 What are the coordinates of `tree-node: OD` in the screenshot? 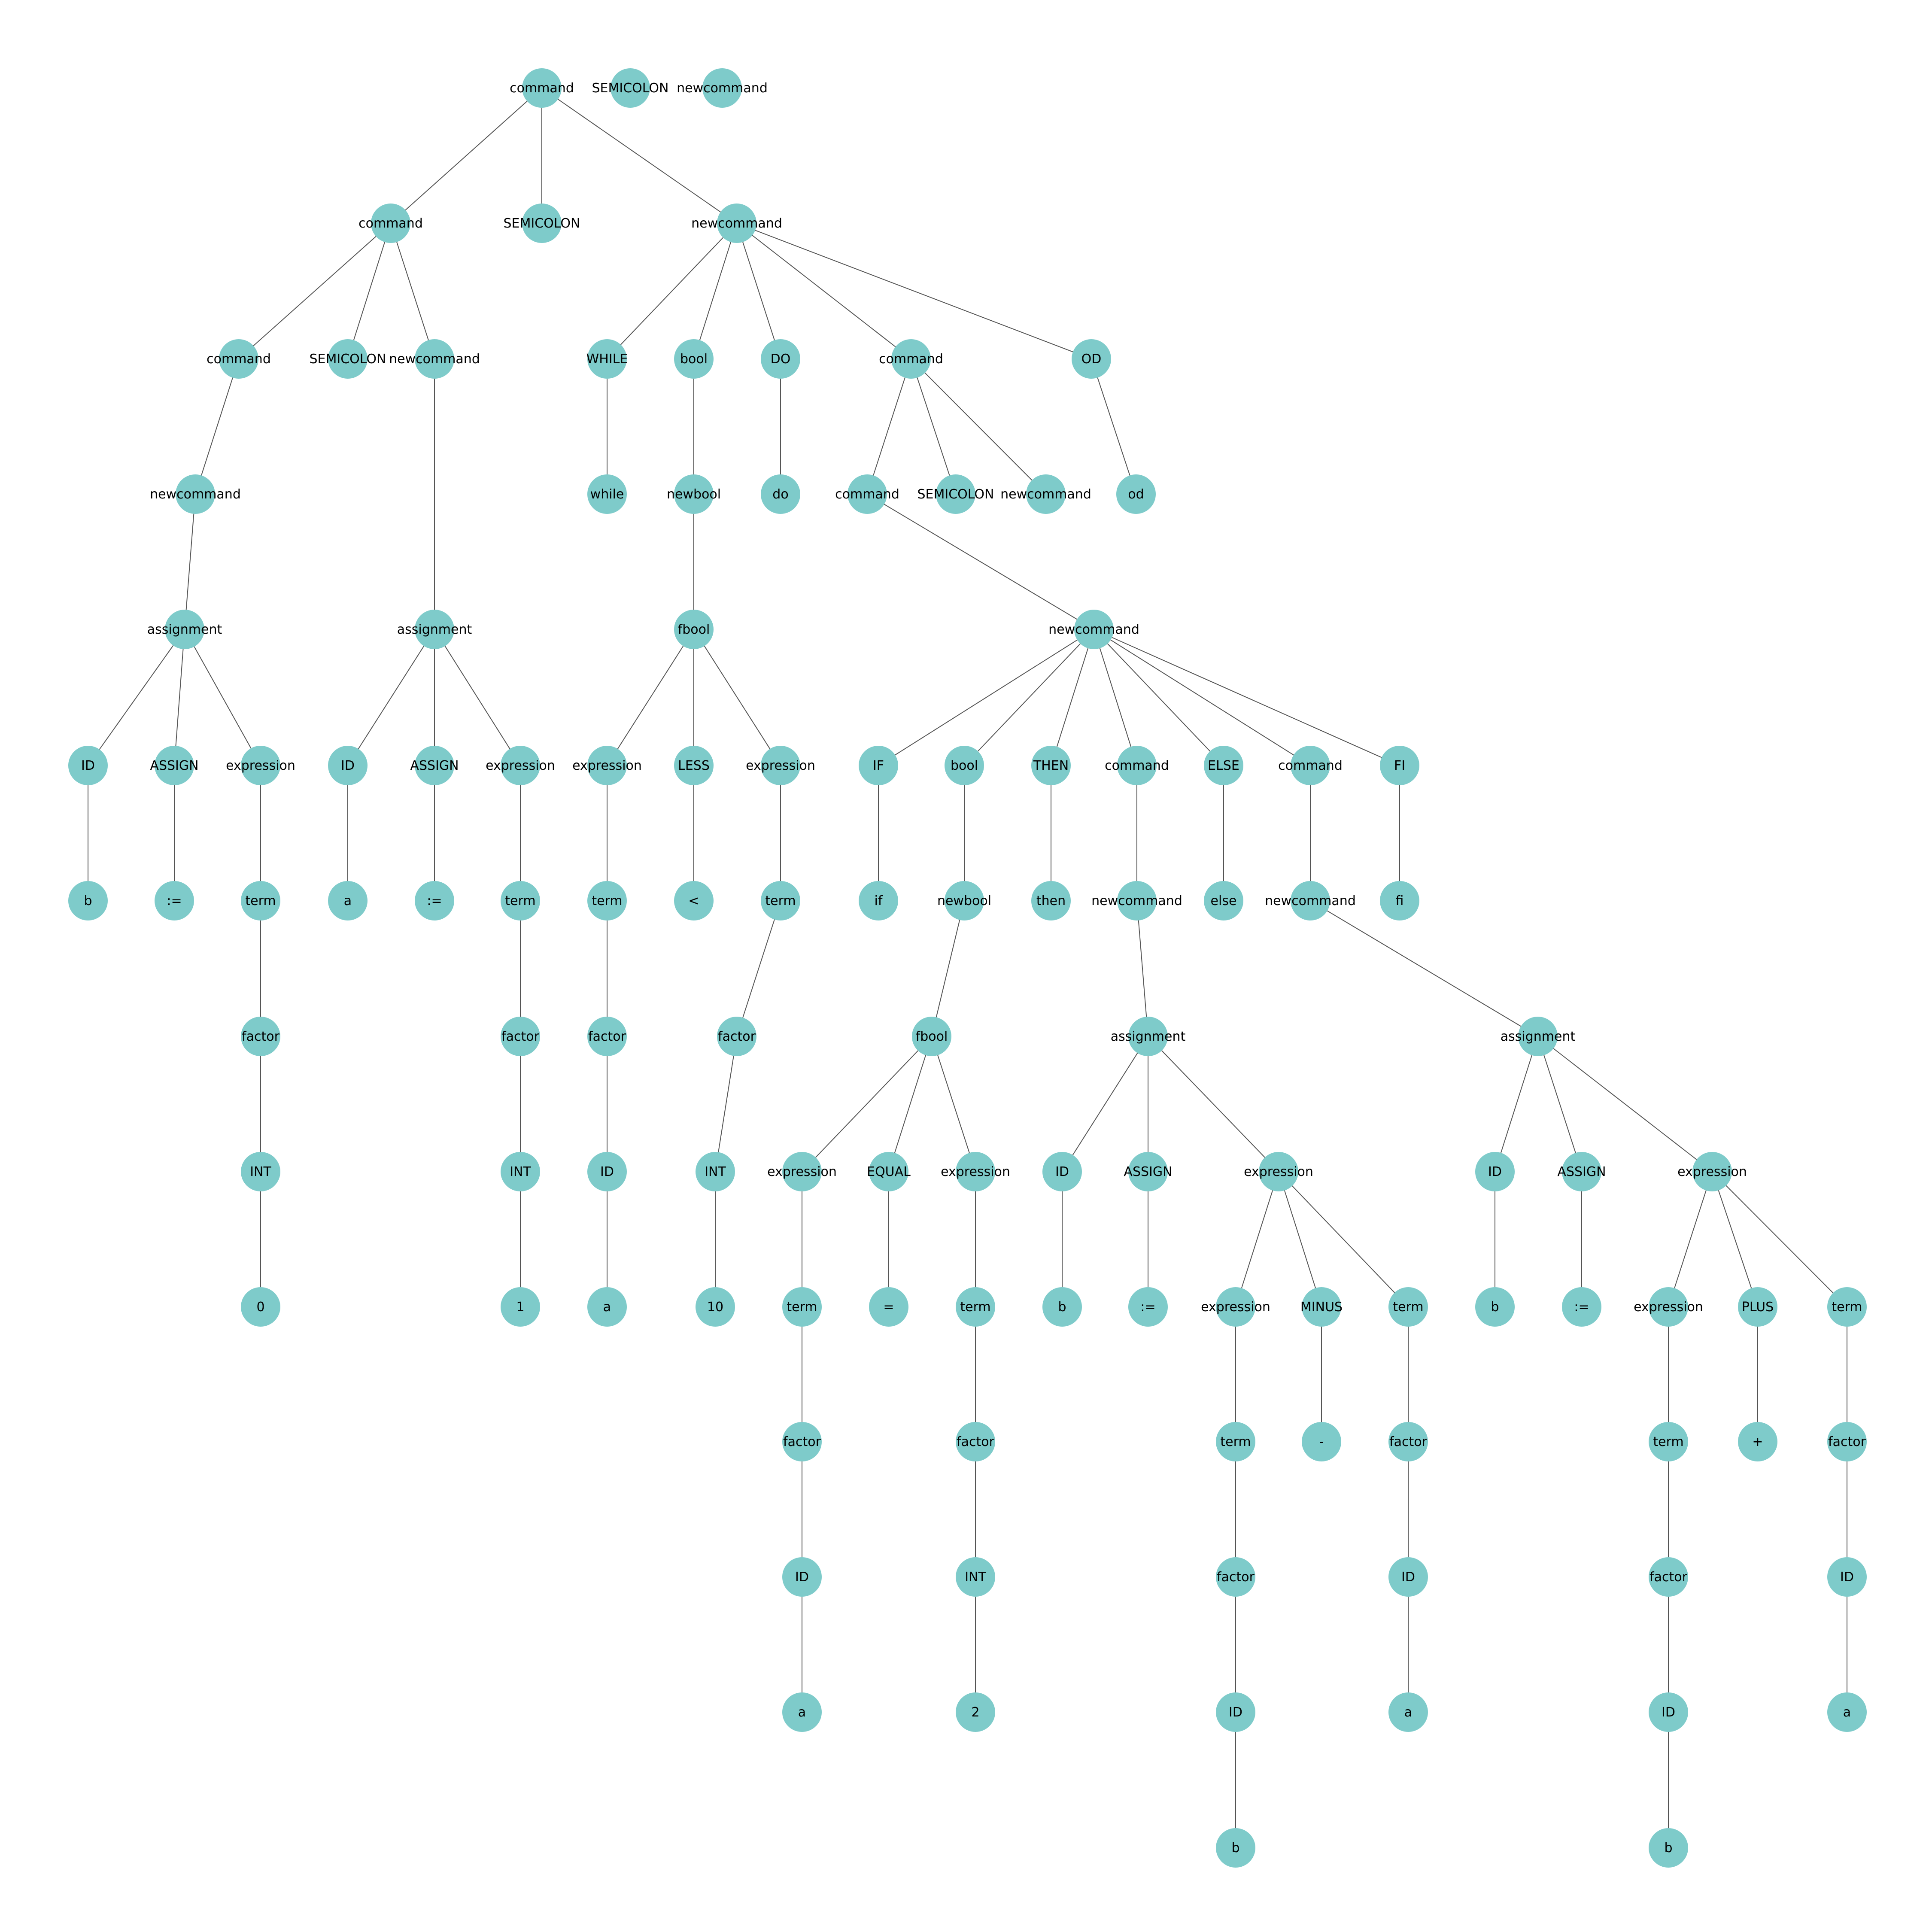 It's located at (1091, 359).